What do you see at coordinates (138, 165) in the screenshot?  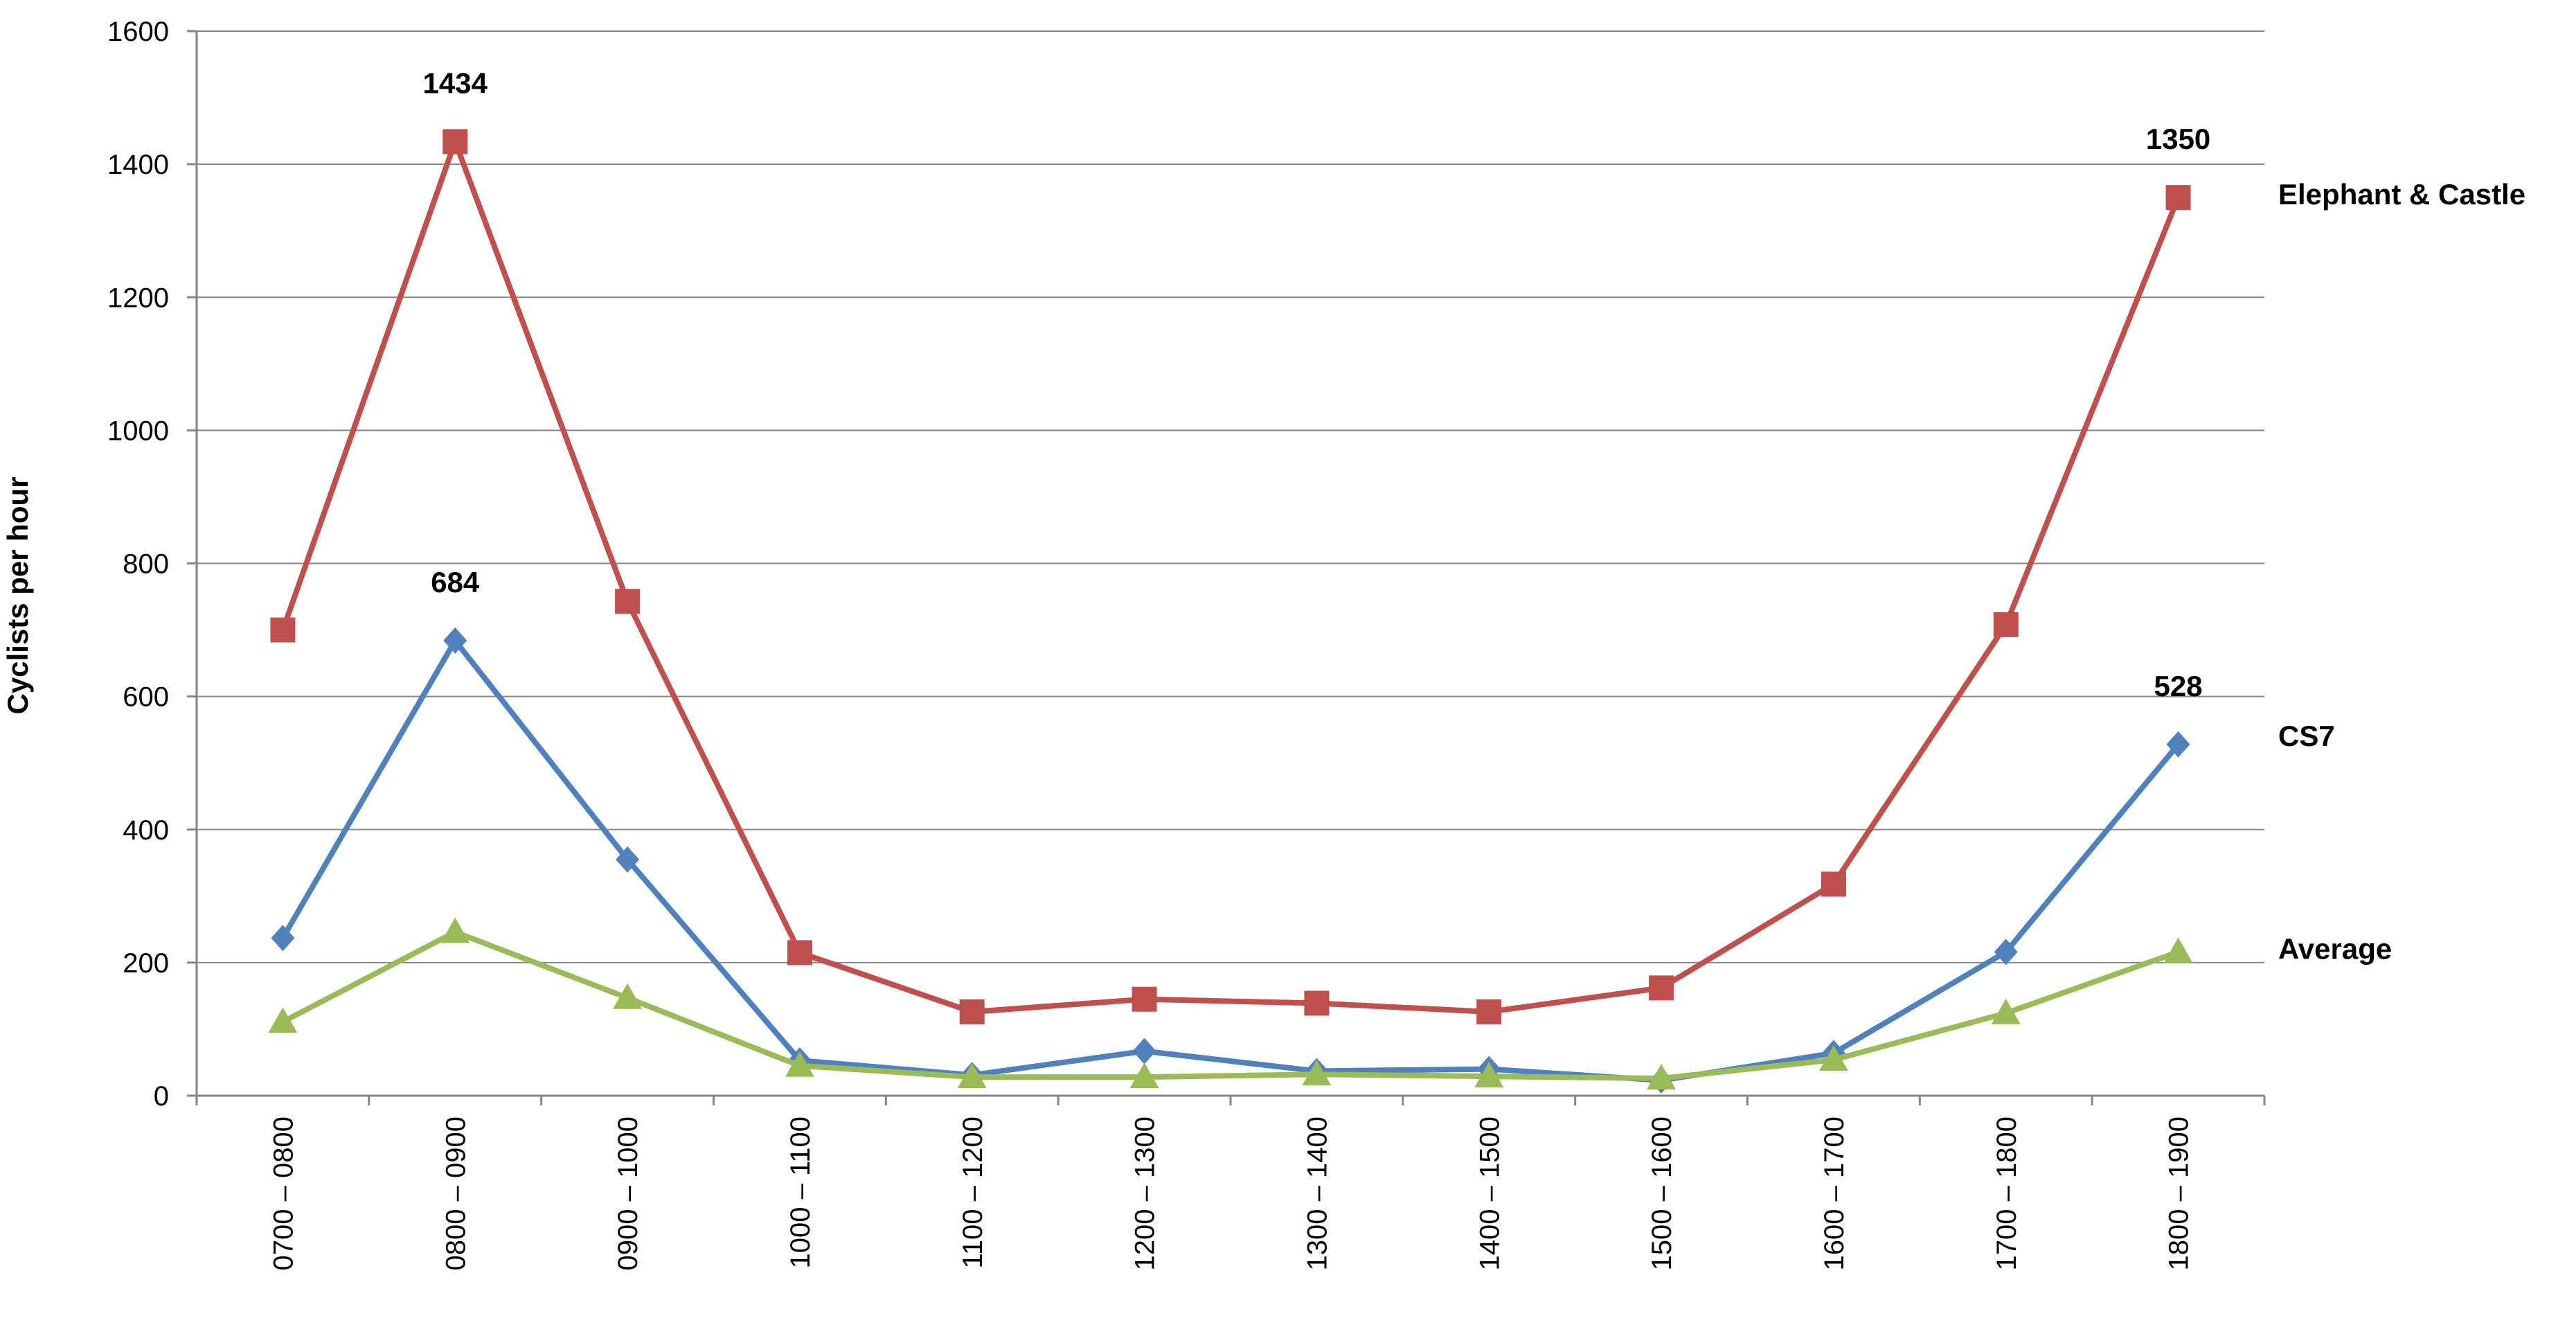 I see `y-tick-label-1400: 1400` at bounding box center [138, 165].